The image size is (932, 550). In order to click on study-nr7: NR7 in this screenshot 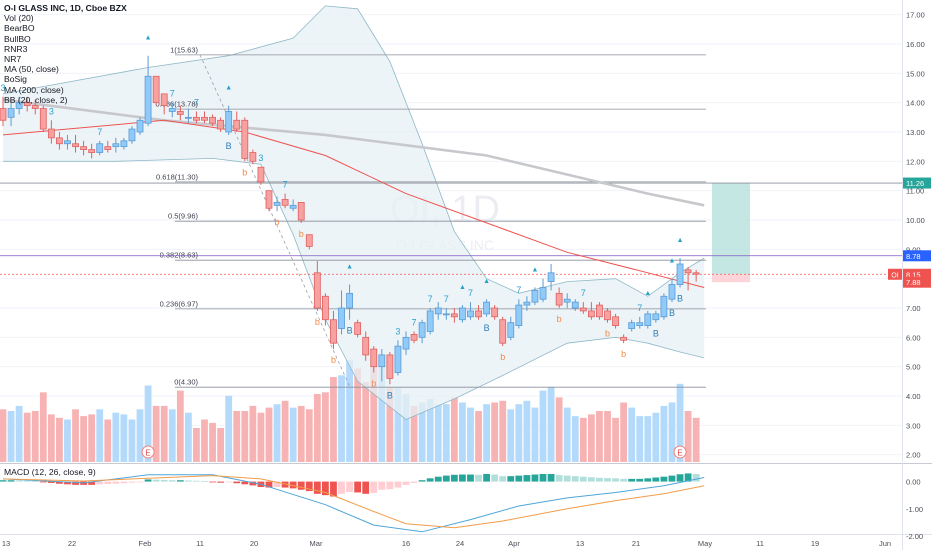, I will do `click(13, 59)`.